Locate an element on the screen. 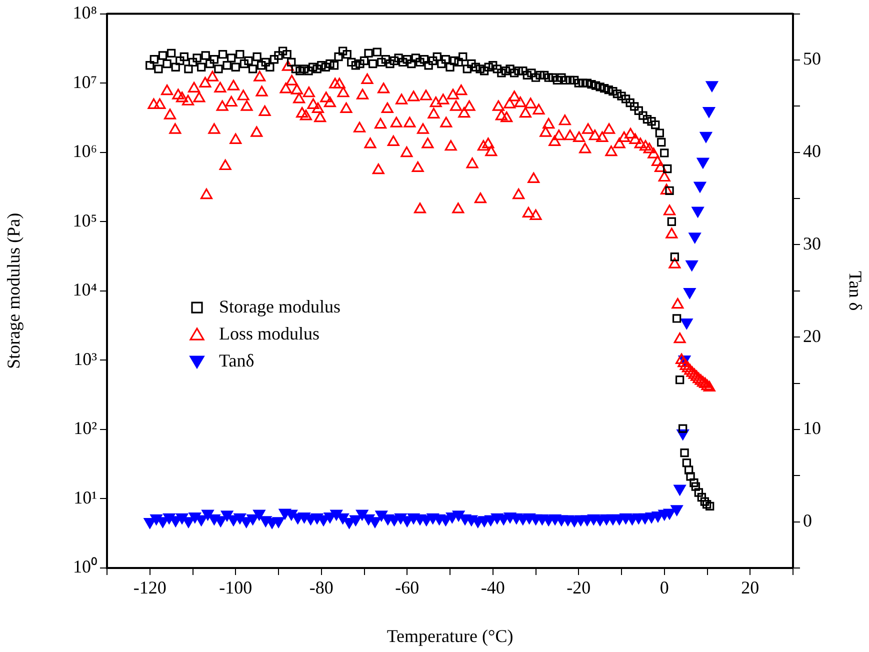 The width and height of the screenshot is (869, 652). y2-tick-label: 40 is located at coordinates (812, 151).